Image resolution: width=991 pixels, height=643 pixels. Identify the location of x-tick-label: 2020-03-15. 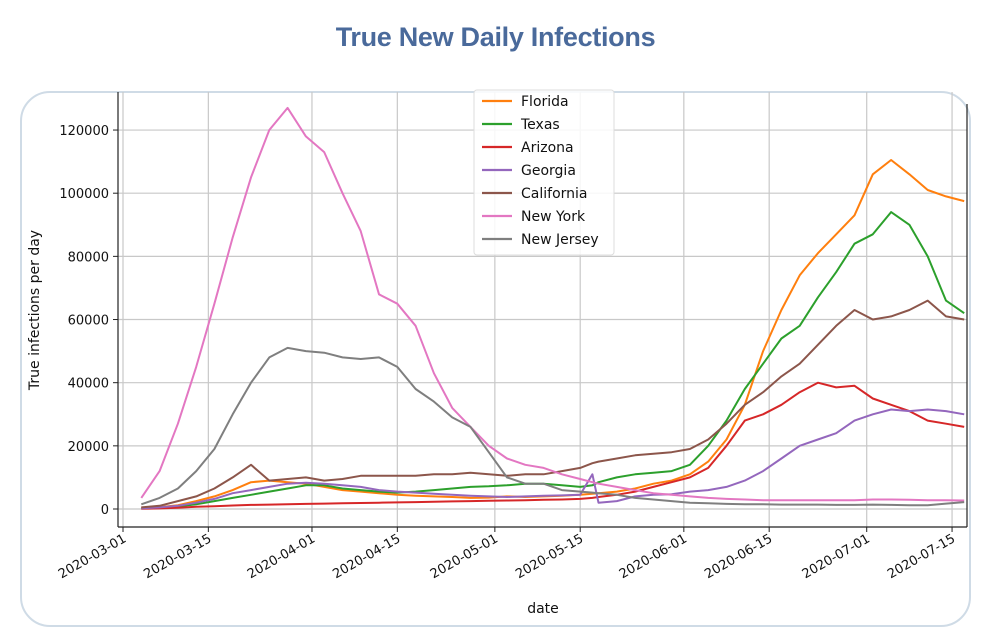
(177, 556).